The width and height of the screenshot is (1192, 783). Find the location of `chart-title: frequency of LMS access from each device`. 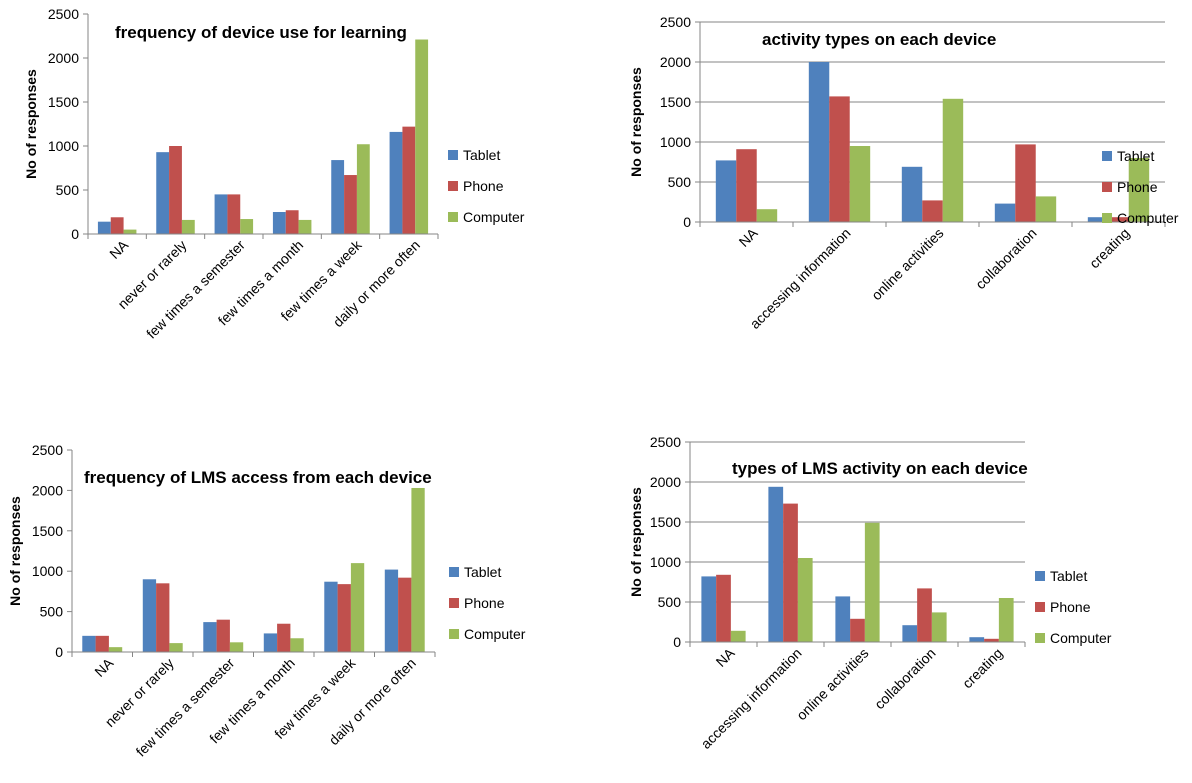

chart-title: frequency of LMS access from each device is located at coordinates (258, 477).